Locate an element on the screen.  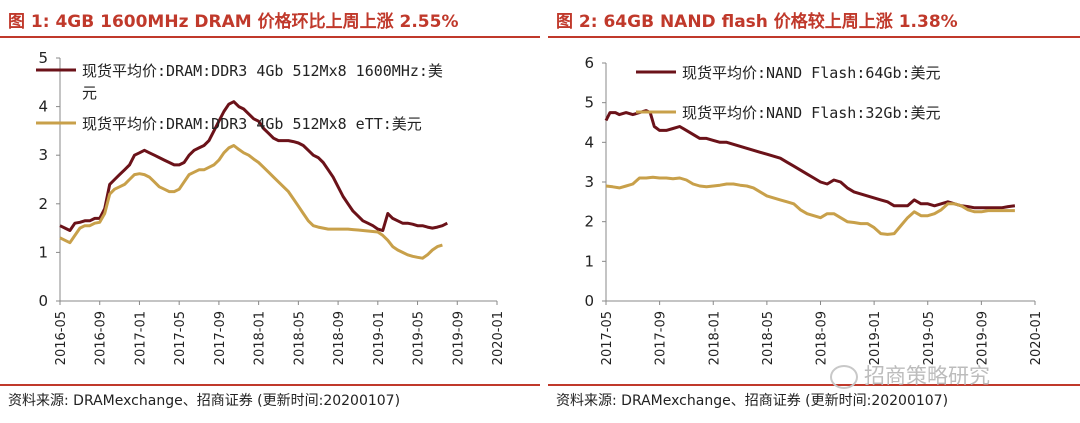
legend-label: 现货平均价:DRAM:DDR3 4Gb 512Mx8 1600MHz:美 is located at coordinates (262, 71).